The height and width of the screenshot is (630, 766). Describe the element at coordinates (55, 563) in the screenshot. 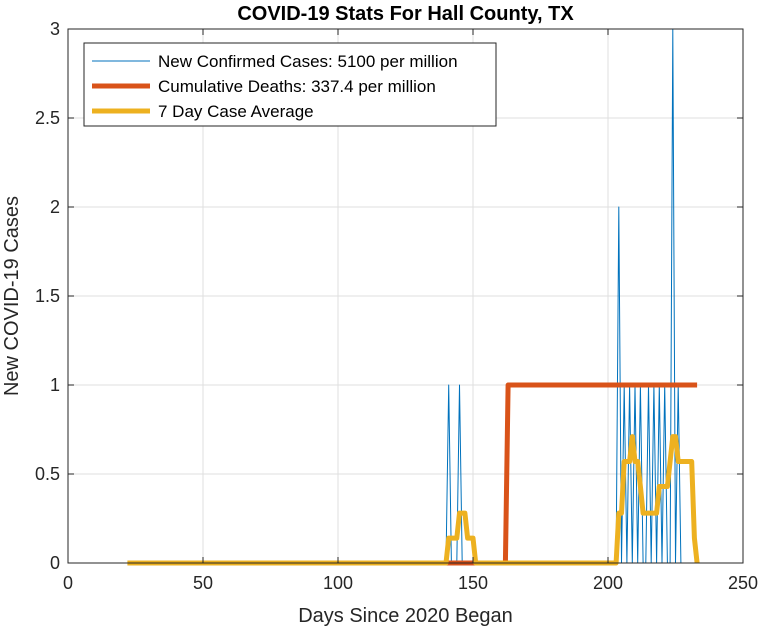

I see `y-tick-label: 0` at that location.